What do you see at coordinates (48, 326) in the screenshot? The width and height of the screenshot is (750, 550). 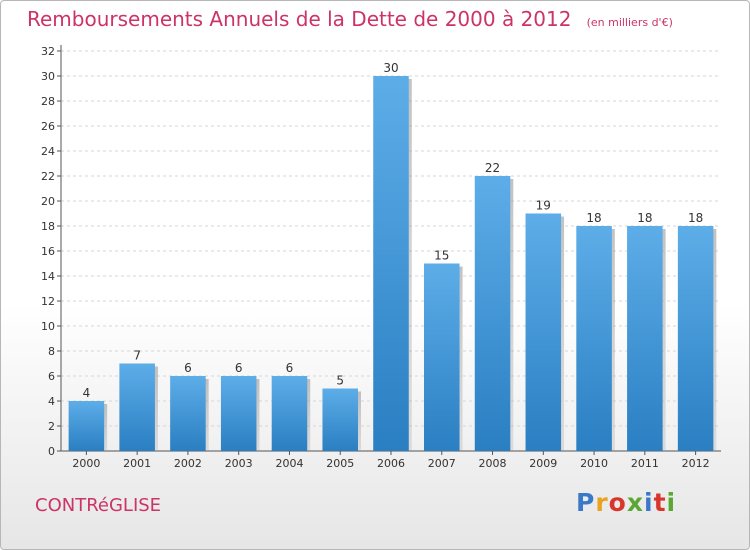 I see `y-tick-label: 10` at bounding box center [48, 326].